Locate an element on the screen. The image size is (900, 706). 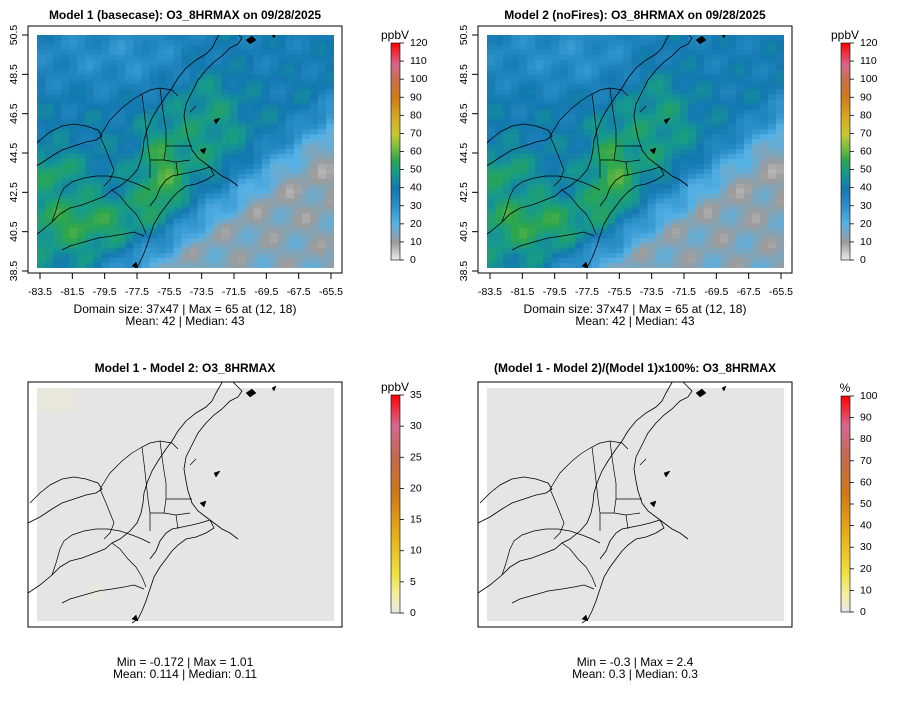
colorbar-tick-label: 90 is located at coordinates (866, 97).